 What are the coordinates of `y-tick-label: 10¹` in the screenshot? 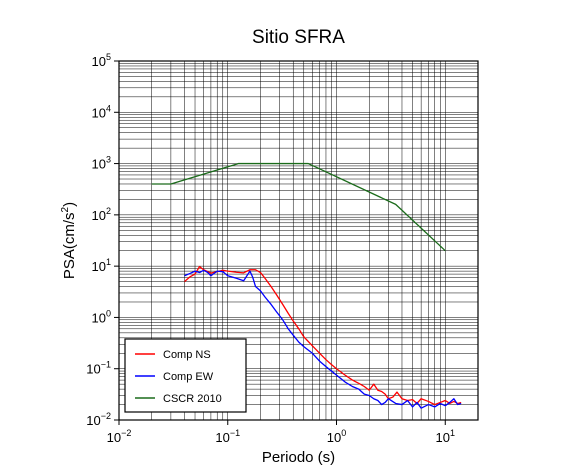 It's located at (101, 265).